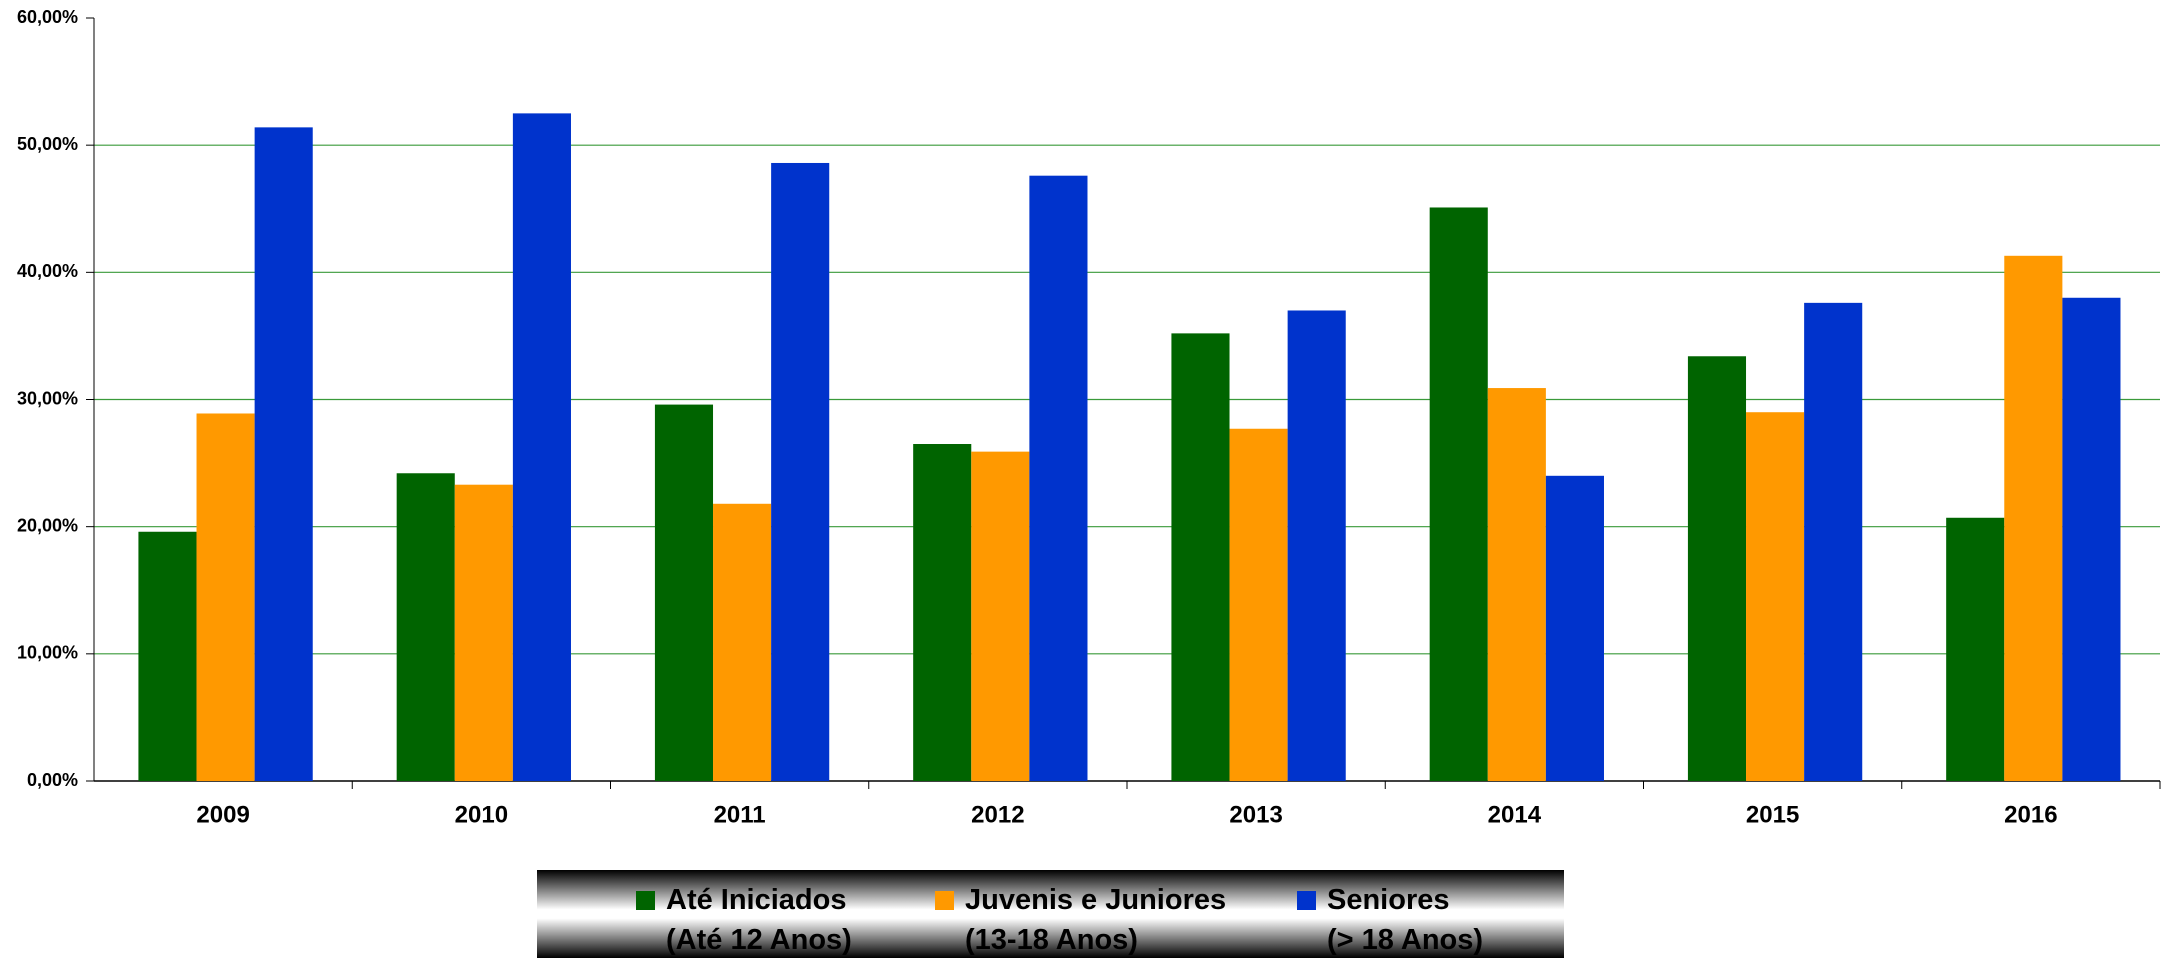  I want to click on legend-label: Até Iniciados (Até 12 Anos), so click(759, 920).